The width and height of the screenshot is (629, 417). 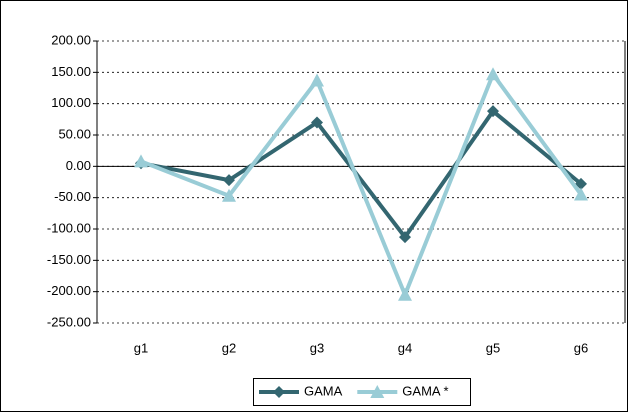 I want to click on x-tick-label: g4, so click(x=405, y=347).